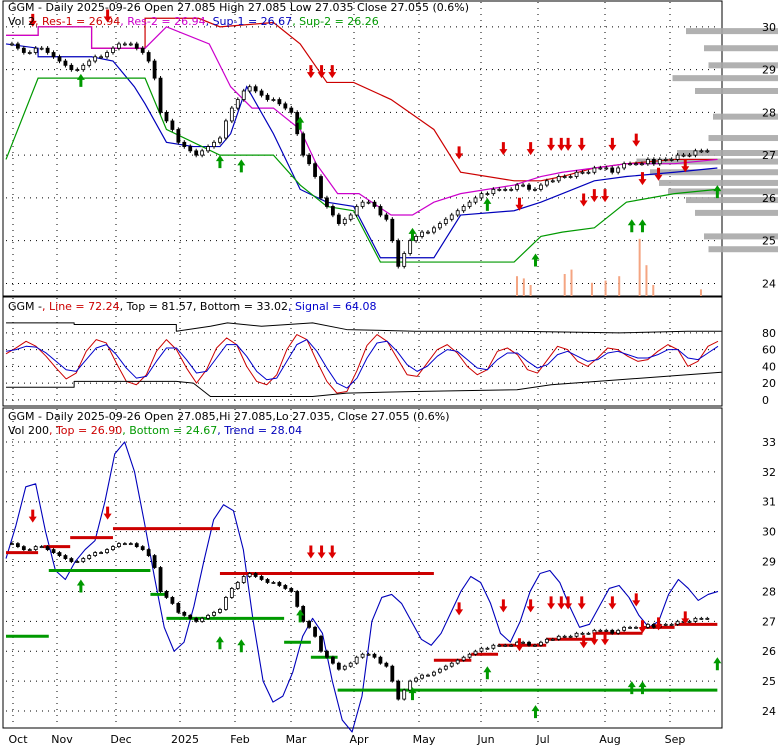 The image size is (780, 749). I want to click on y-tick-label: 30, so click(769, 27).